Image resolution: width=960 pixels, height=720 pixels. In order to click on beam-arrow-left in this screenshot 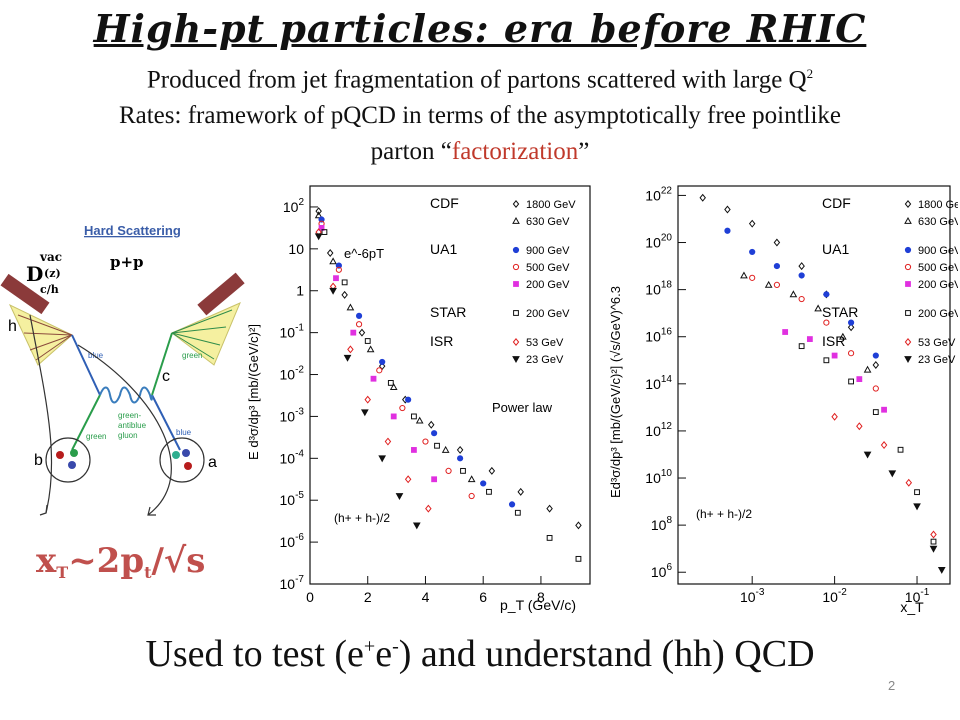, I will do `click(41, 414)`.